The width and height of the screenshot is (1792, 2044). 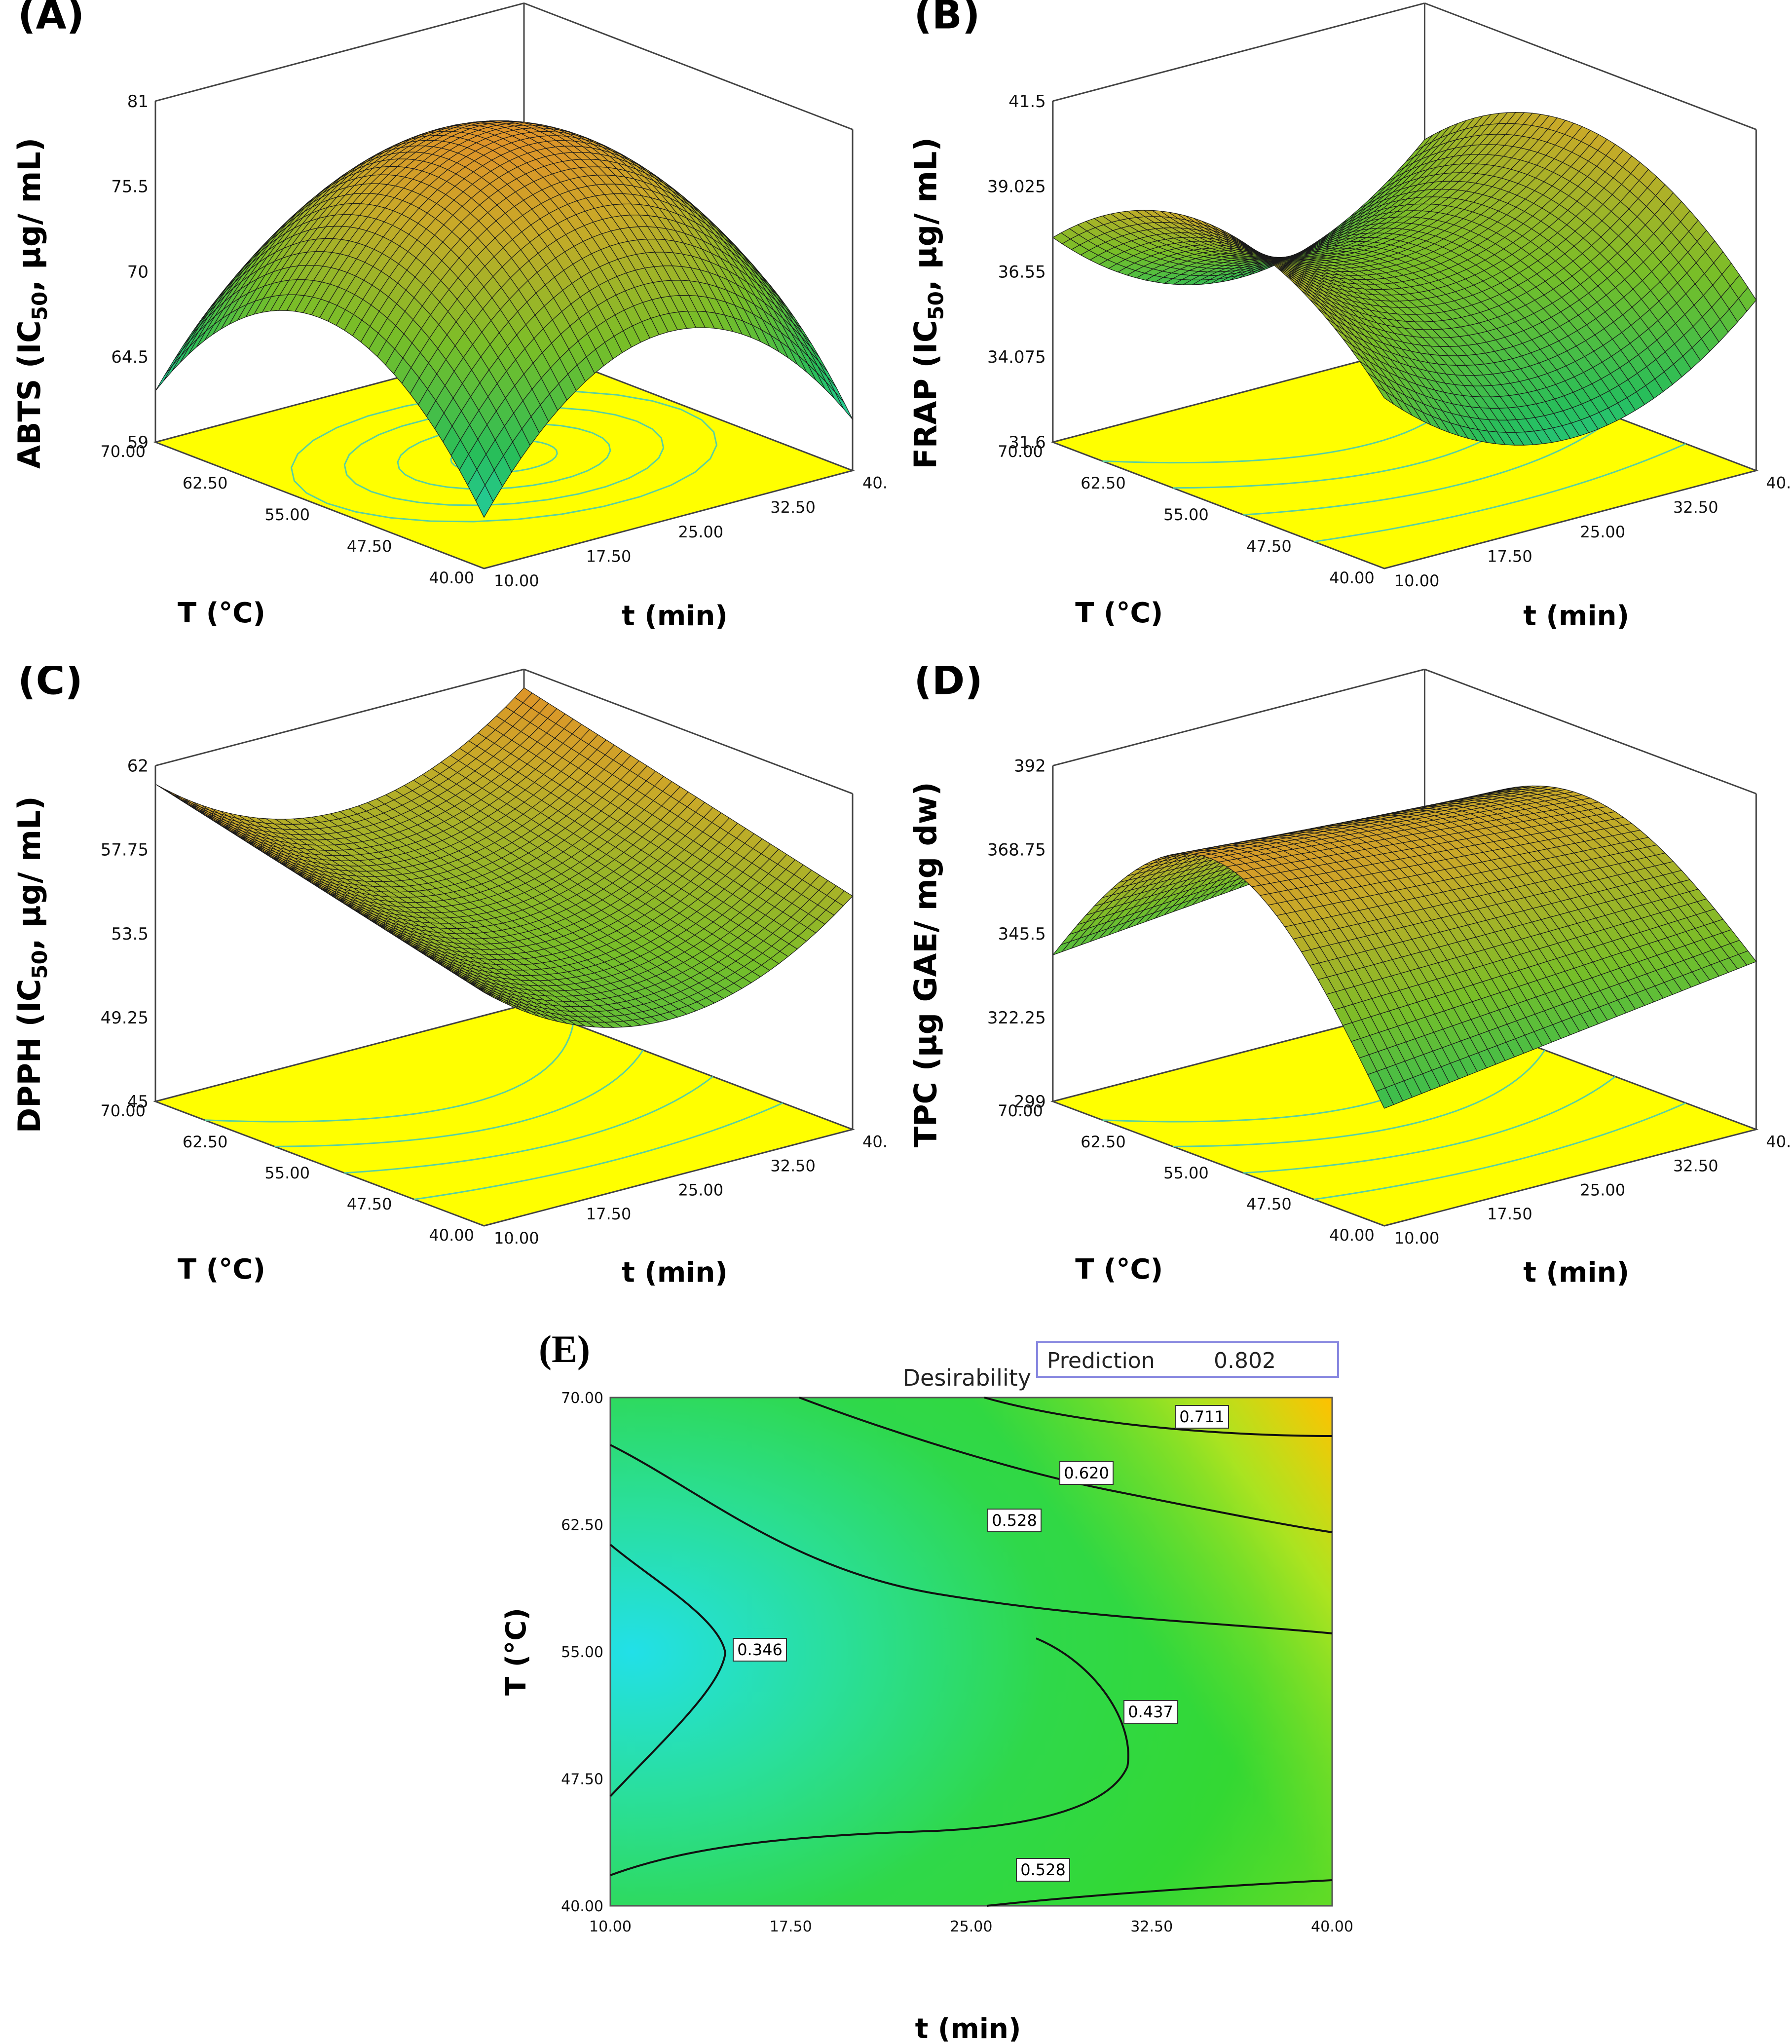 What do you see at coordinates (125, 1018) in the screenshot?
I see `z-tick-label: 49.25` at bounding box center [125, 1018].